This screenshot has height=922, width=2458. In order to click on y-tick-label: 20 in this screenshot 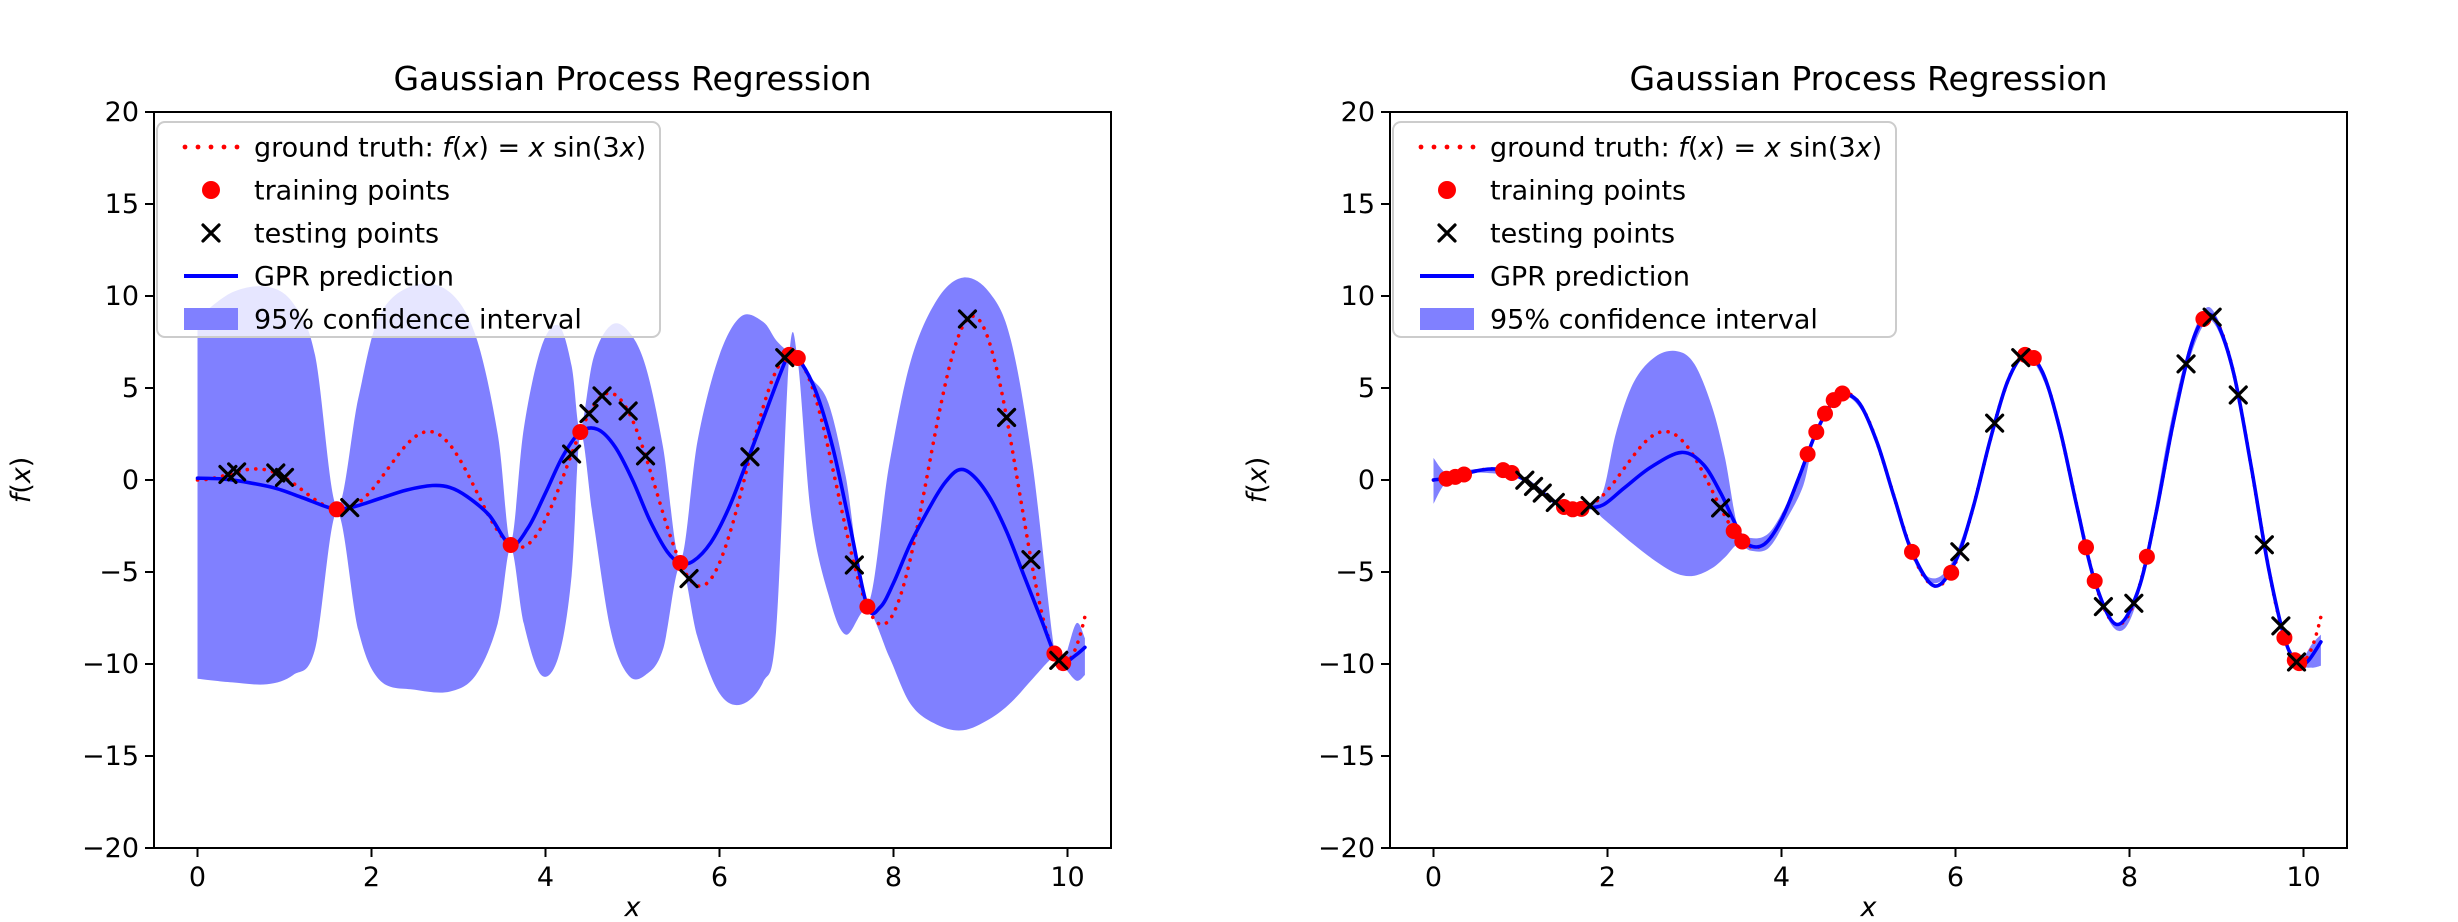, I will do `click(1358, 112)`.